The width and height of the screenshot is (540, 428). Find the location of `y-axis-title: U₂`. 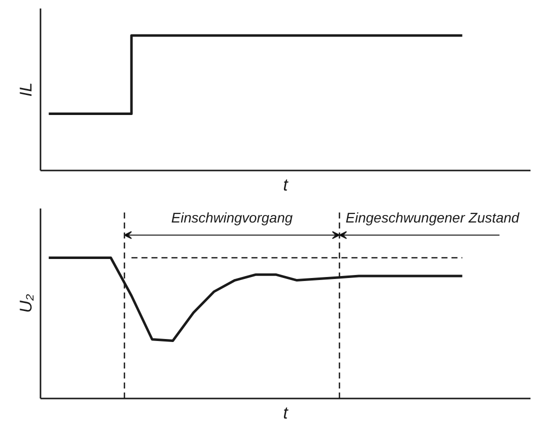

y-axis-title: U₂ is located at coordinates (26, 303).